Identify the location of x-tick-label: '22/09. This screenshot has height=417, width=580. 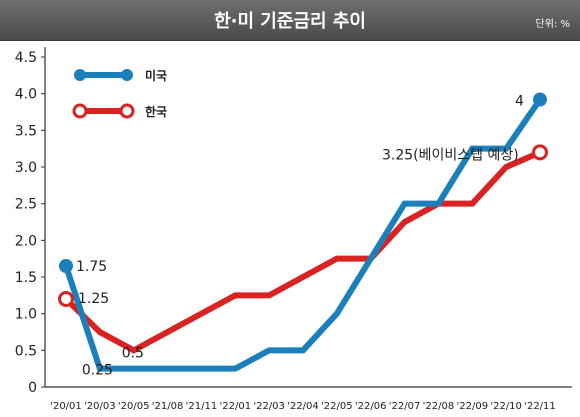
(472, 406).